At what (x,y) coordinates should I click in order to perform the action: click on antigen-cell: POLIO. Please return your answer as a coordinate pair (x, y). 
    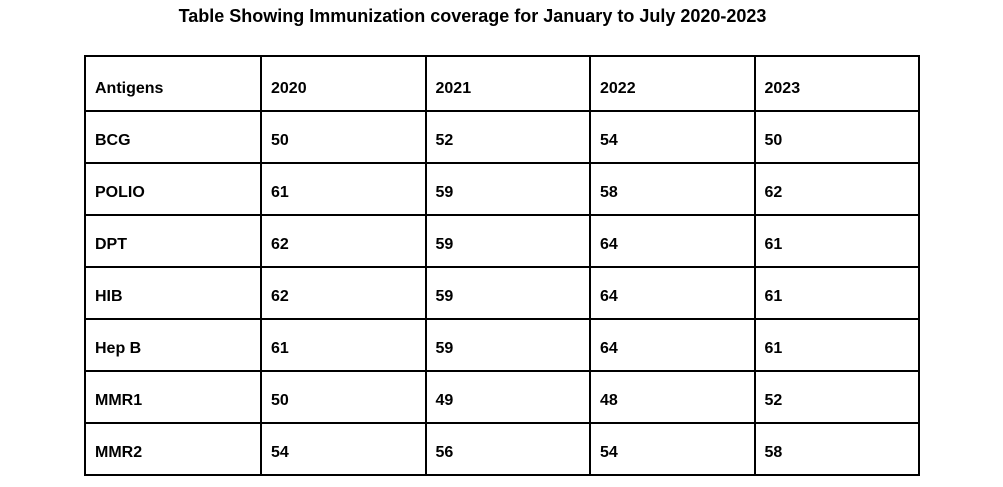
    Looking at the image, I should click on (173, 189).